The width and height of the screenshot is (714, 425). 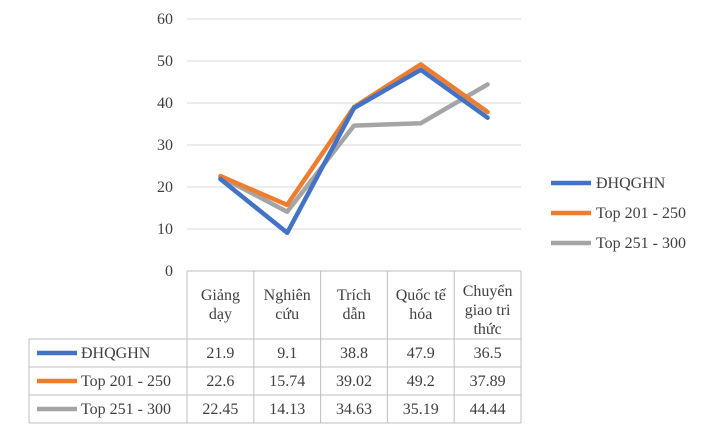 I want to click on table-value: 49.2, so click(x=421, y=381).